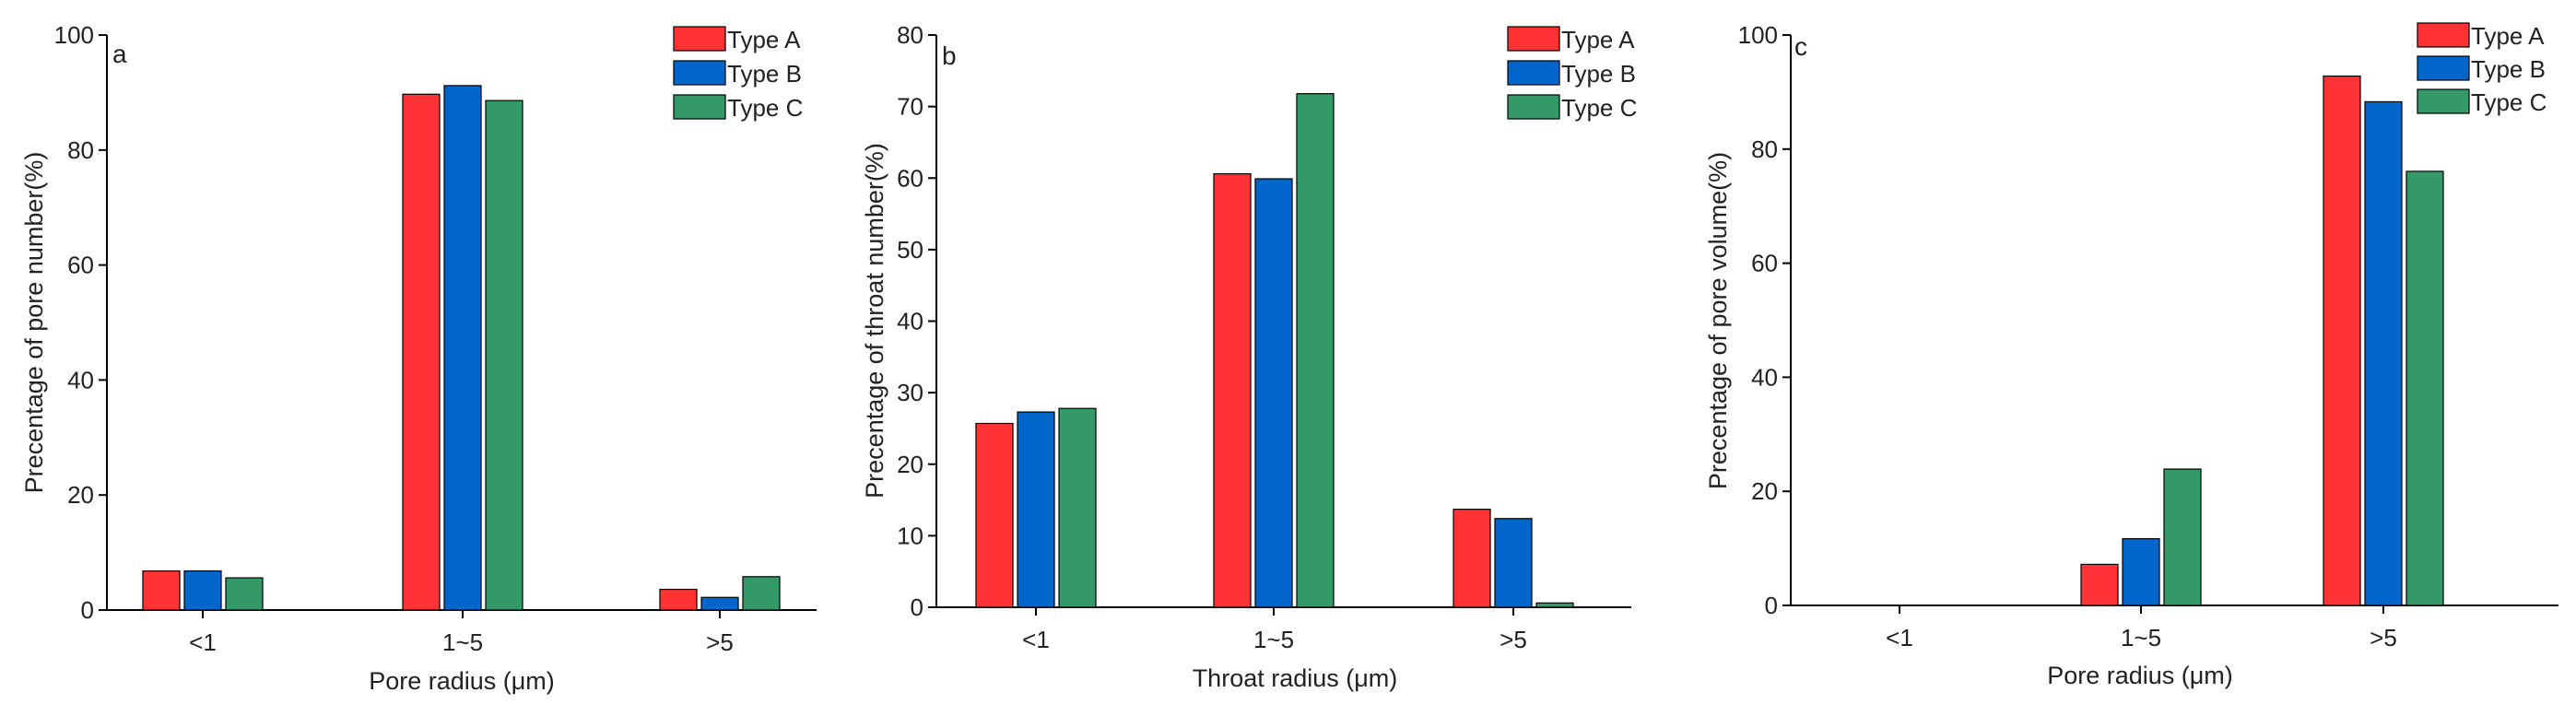 Image resolution: width=2576 pixels, height=716 pixels. I want to click on panel-a-y-tick-label: 80, so click(80, 150).